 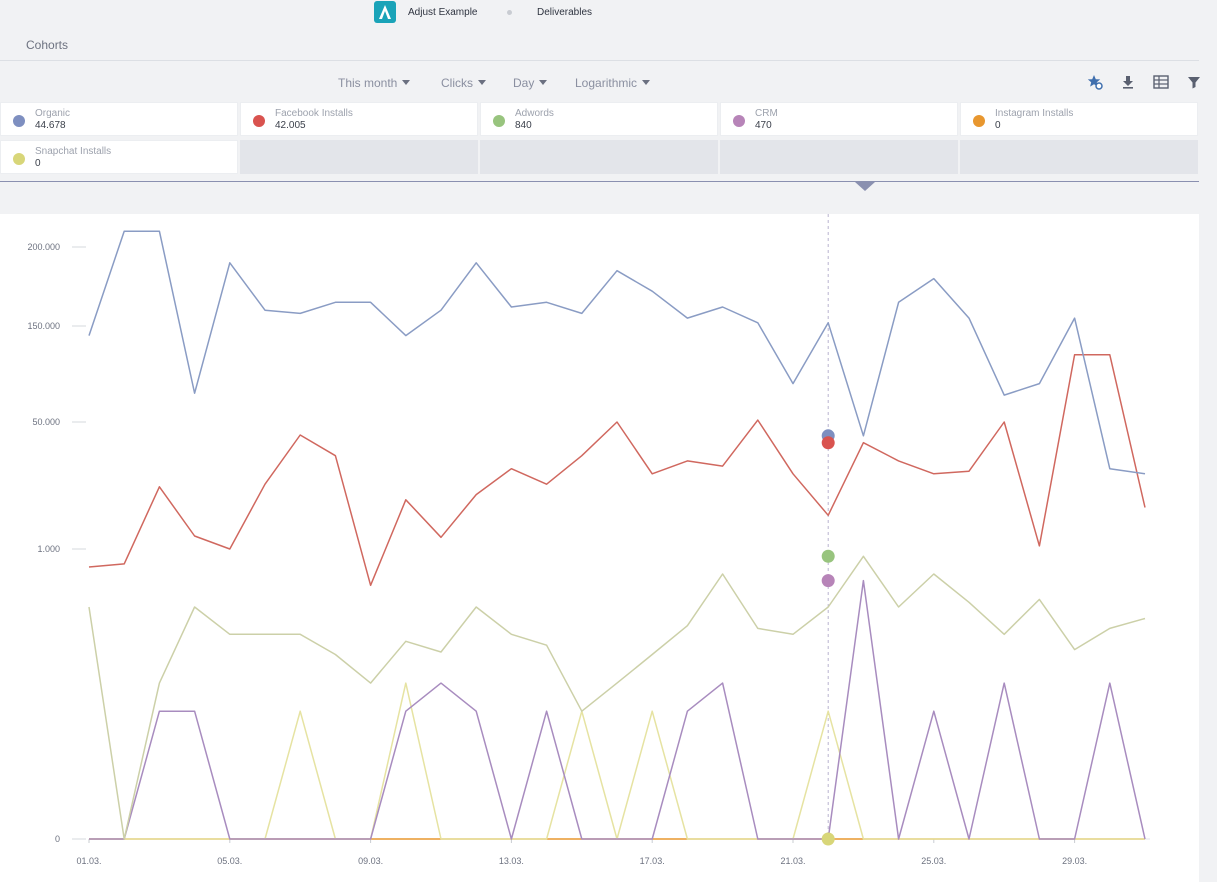 I want to click on x-tick-label: 13.03., so click(x=511, y=861).